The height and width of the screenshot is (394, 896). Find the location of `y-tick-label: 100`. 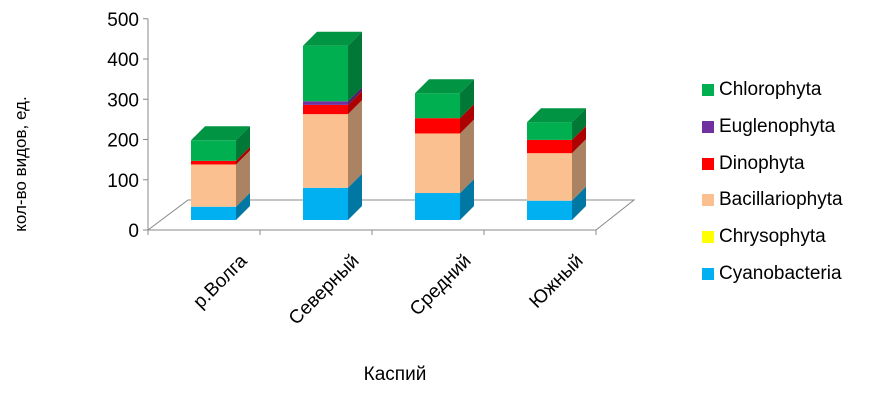

y-tick-label: 100 is located at coordinates (123, 181).